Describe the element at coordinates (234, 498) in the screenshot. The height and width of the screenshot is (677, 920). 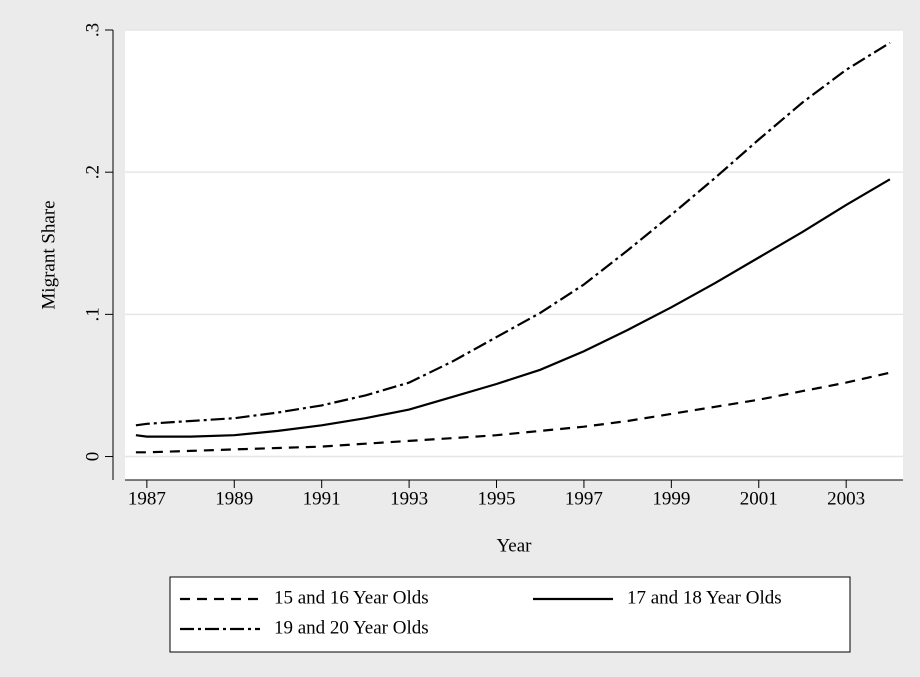
I see `x-tick-label: 1989` at that location.